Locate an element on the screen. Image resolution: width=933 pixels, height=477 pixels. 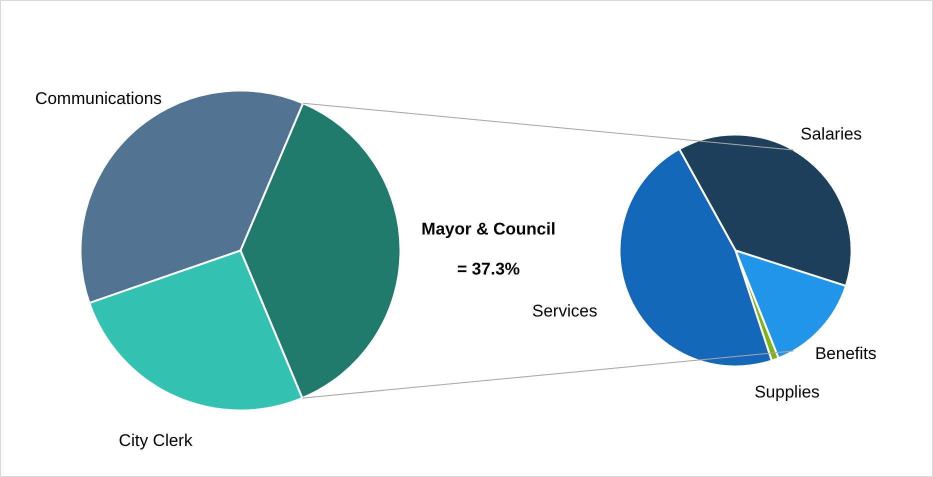
data-label: = 37.3% is located at coordinates (488, 269).